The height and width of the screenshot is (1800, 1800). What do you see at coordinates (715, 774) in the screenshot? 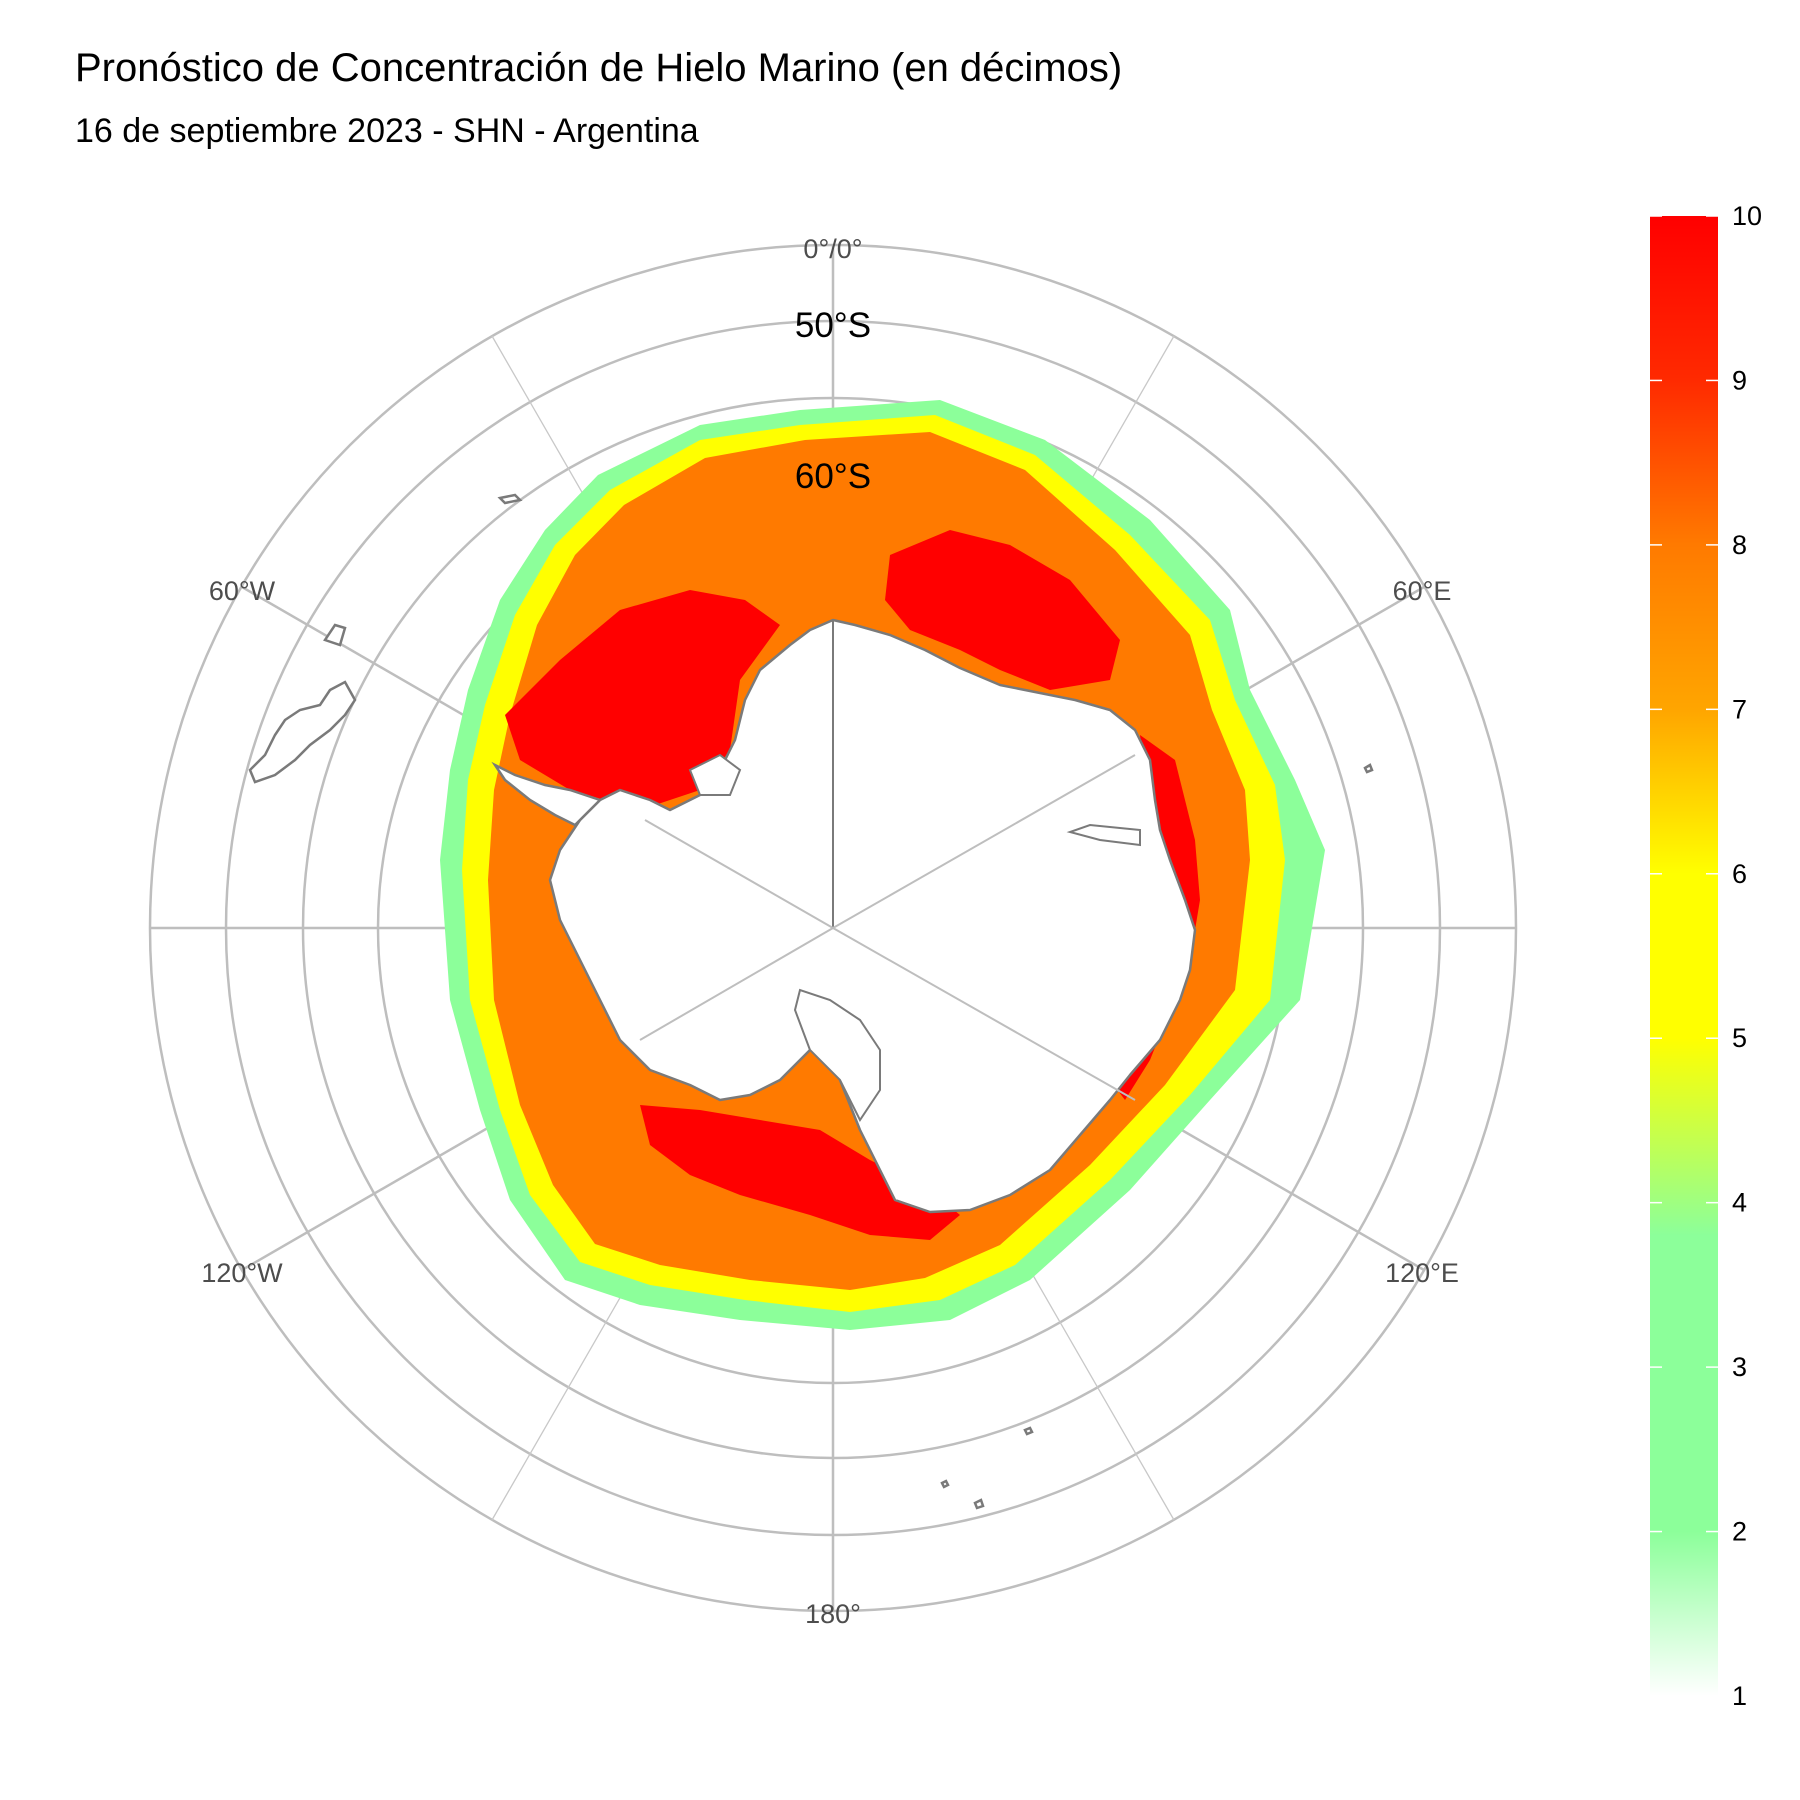
I see `weddell-ice-shelf` at bounding box center [715, 774].